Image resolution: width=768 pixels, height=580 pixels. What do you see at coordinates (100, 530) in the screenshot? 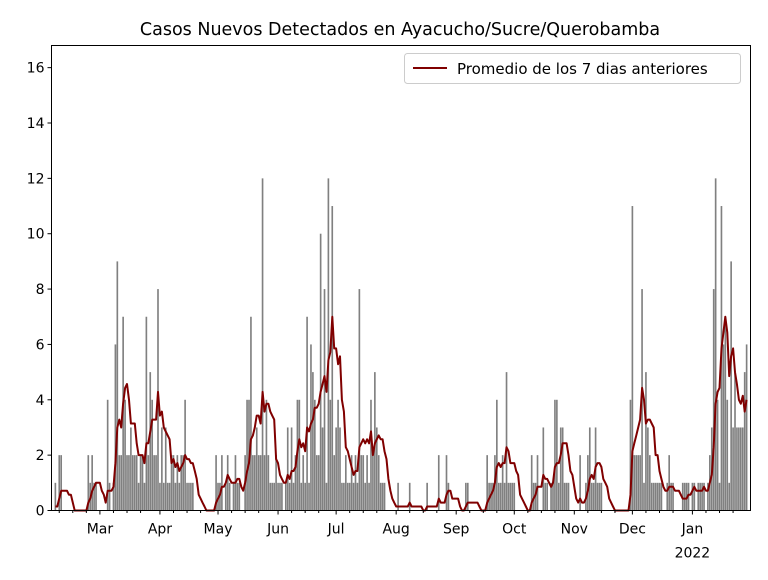
I see `x-tick-label: Mar` at bounding box center [100, 530].